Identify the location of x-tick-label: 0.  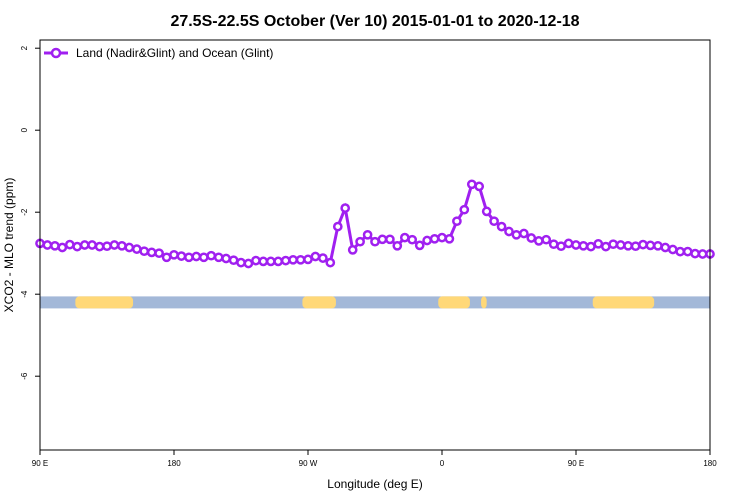
(442, 463).